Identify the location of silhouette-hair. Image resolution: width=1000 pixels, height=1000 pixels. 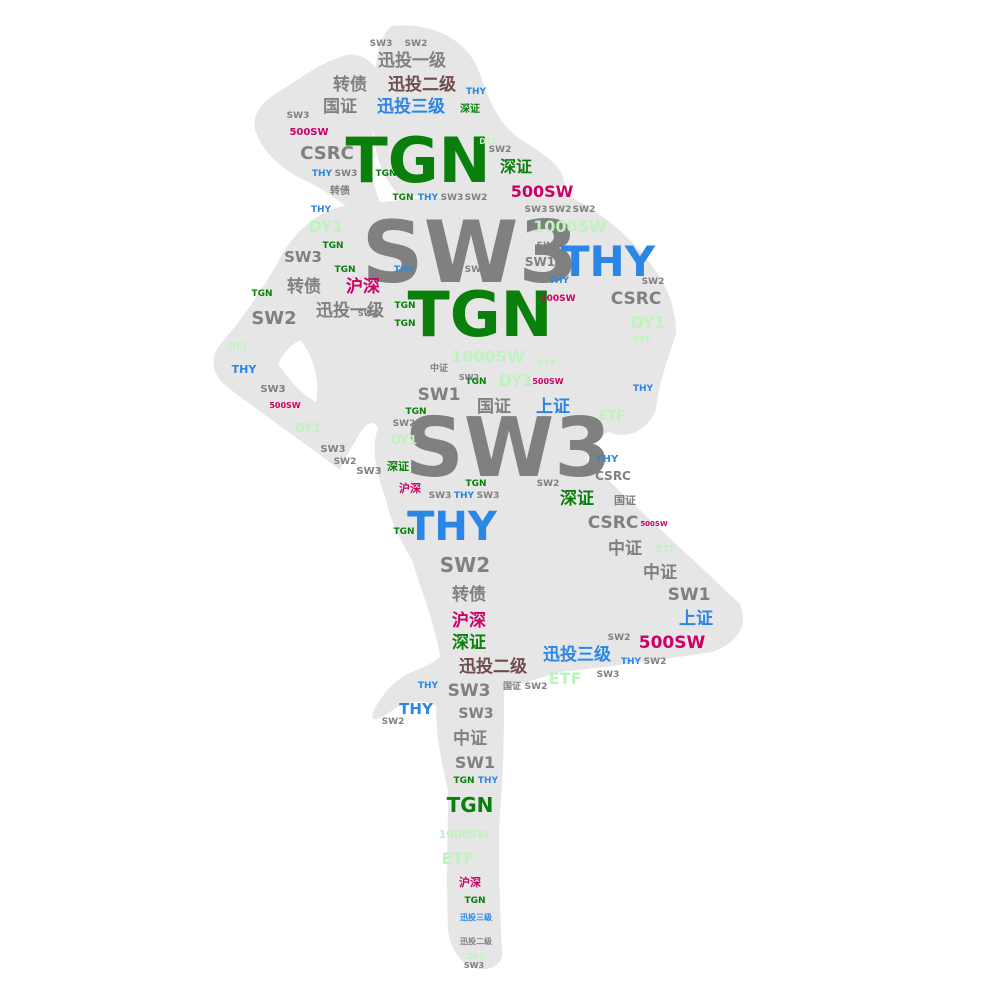
(318, 130).